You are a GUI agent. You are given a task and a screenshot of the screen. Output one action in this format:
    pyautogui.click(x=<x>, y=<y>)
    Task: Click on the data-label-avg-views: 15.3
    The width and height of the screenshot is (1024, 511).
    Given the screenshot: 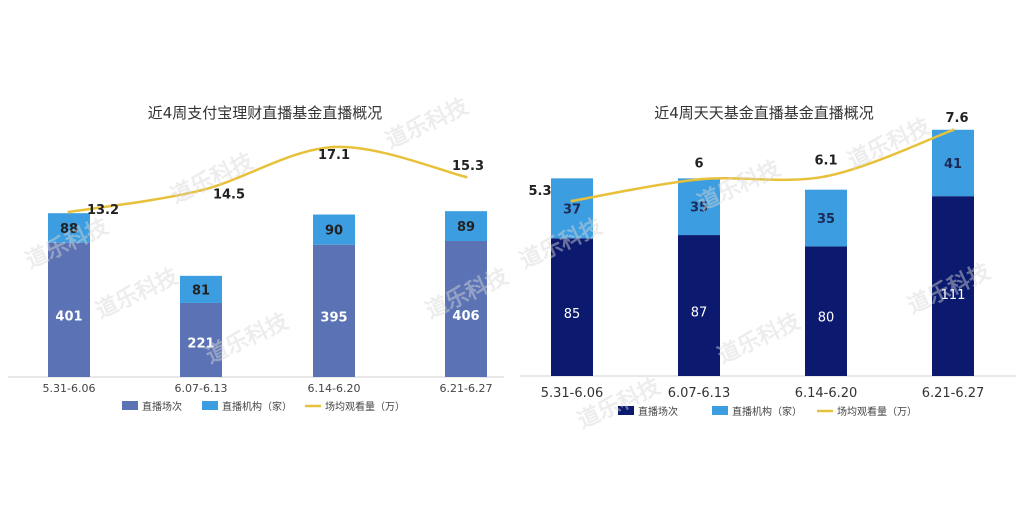 What is the action you would take?
    pyautogui.click(x=468, y=166)
    